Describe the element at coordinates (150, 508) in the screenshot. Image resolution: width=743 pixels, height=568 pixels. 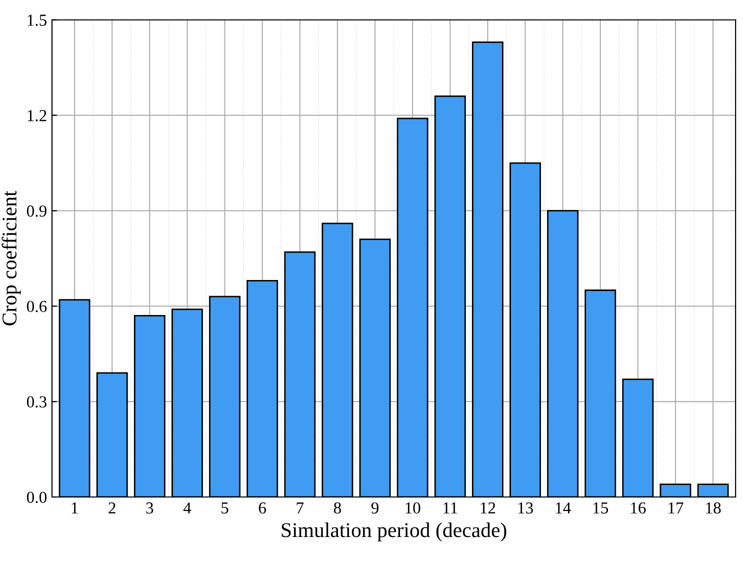
I see `x-tick-label: 3` at that location.